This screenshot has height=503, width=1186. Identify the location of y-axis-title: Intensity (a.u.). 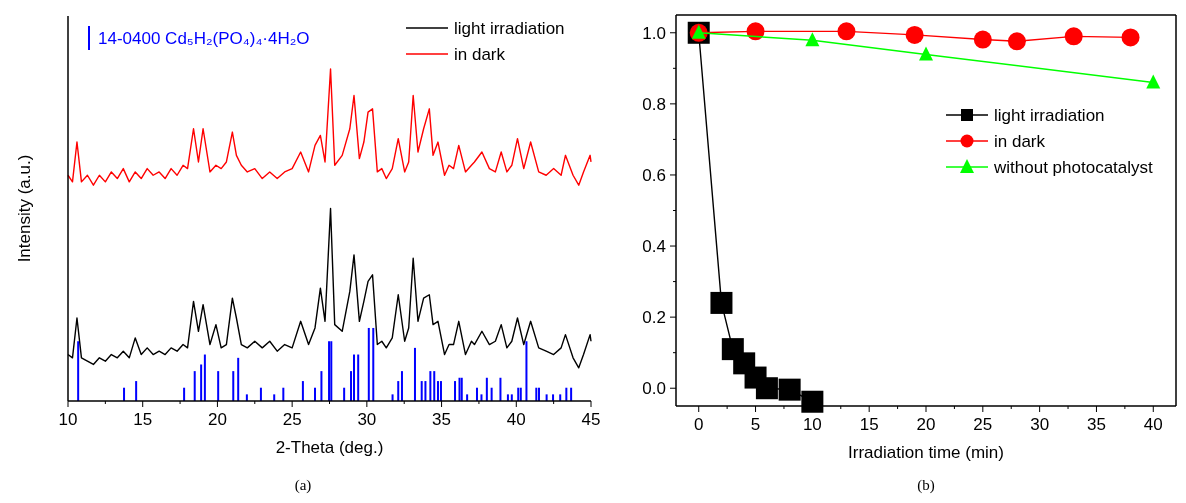
(24, 208).